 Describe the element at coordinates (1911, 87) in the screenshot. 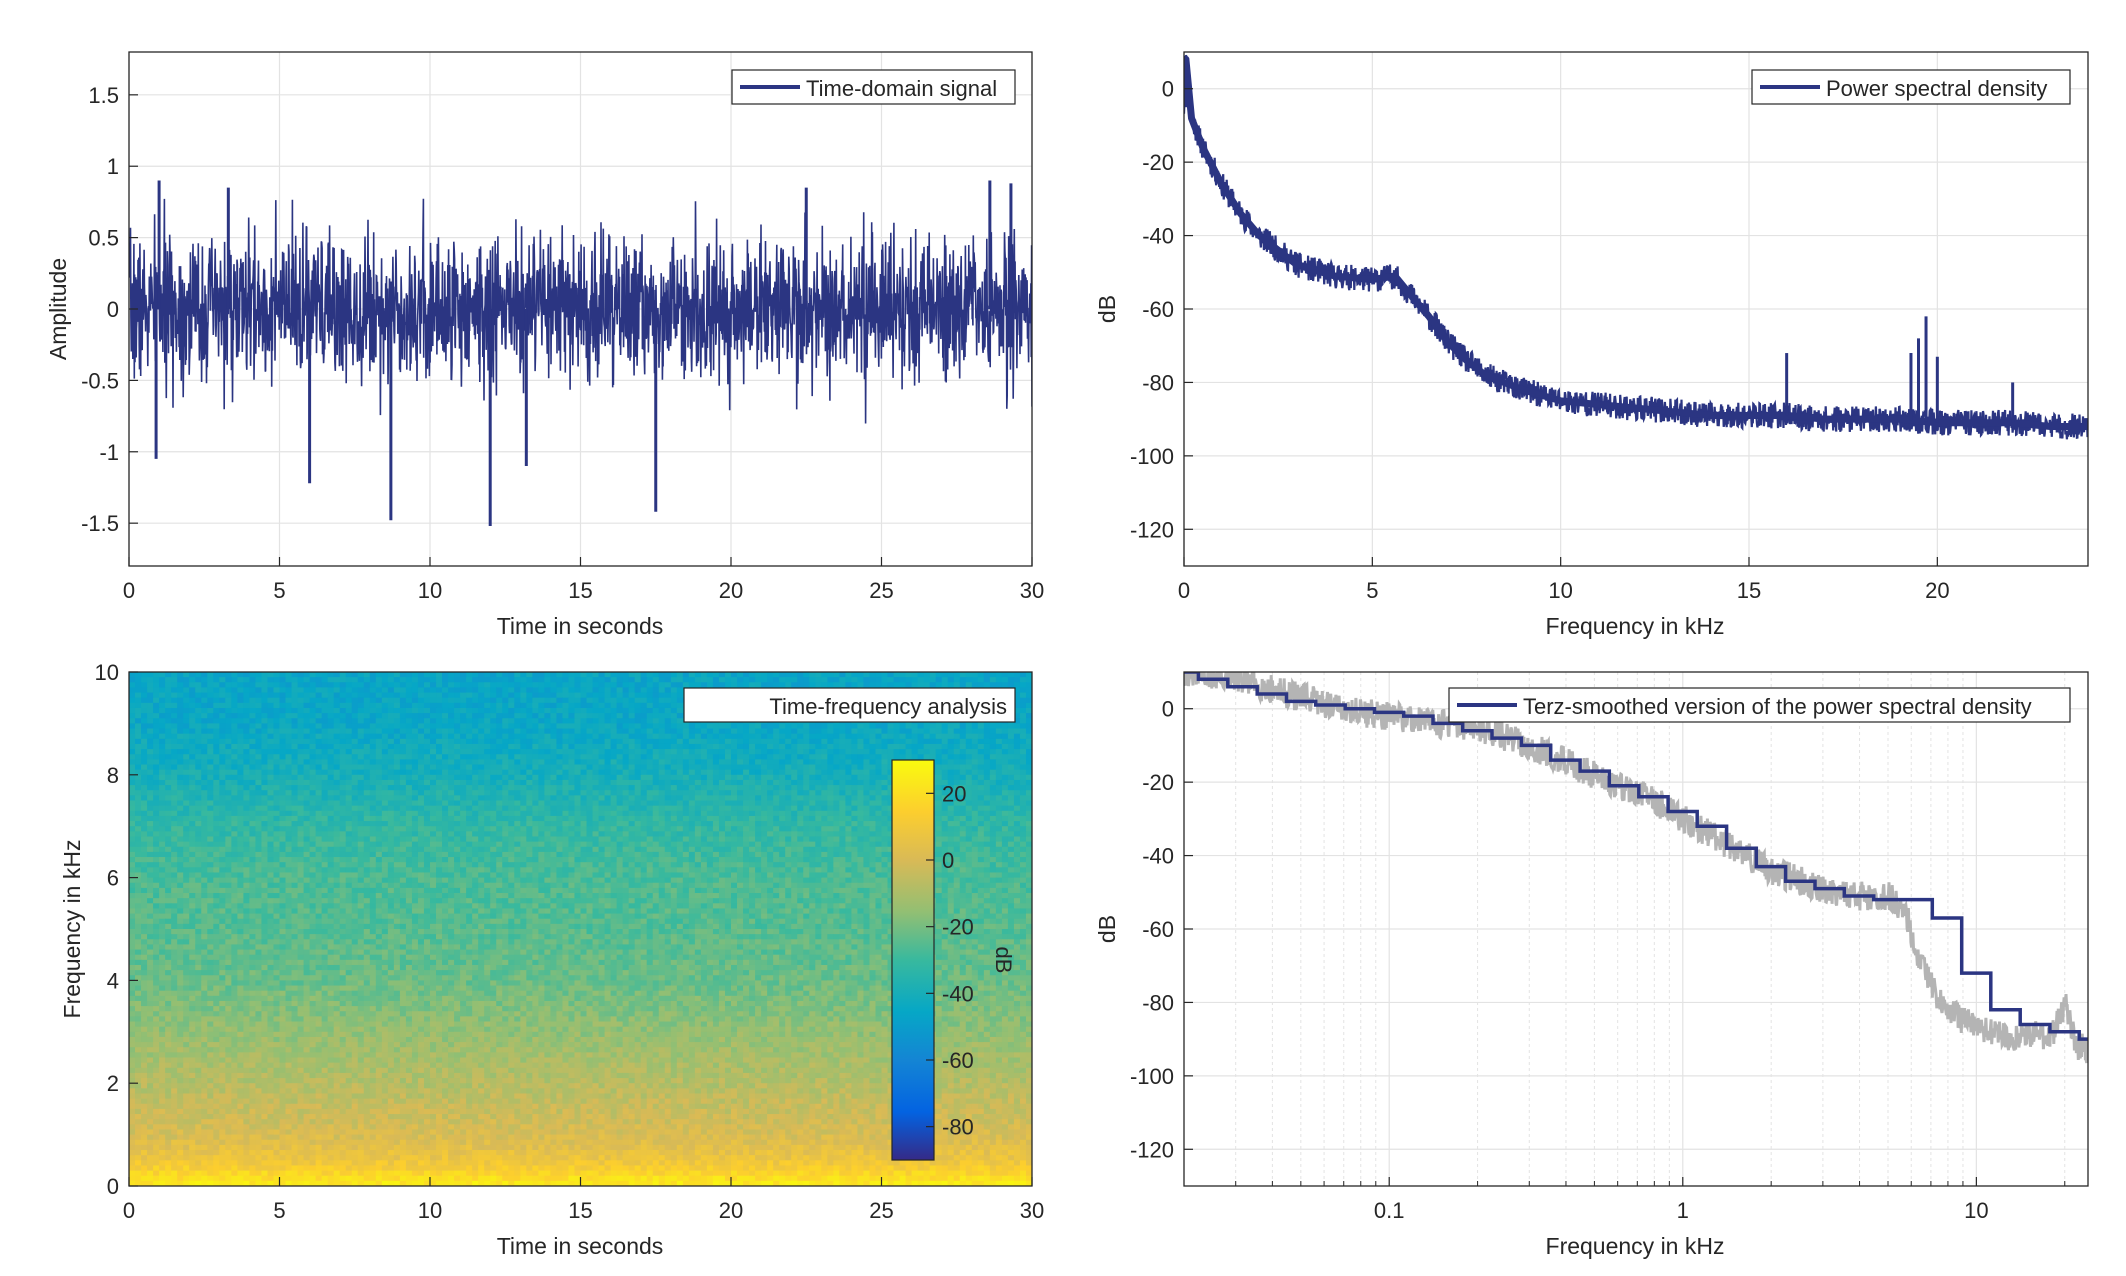

I see `psd-legend: Power spectral density` at that location.